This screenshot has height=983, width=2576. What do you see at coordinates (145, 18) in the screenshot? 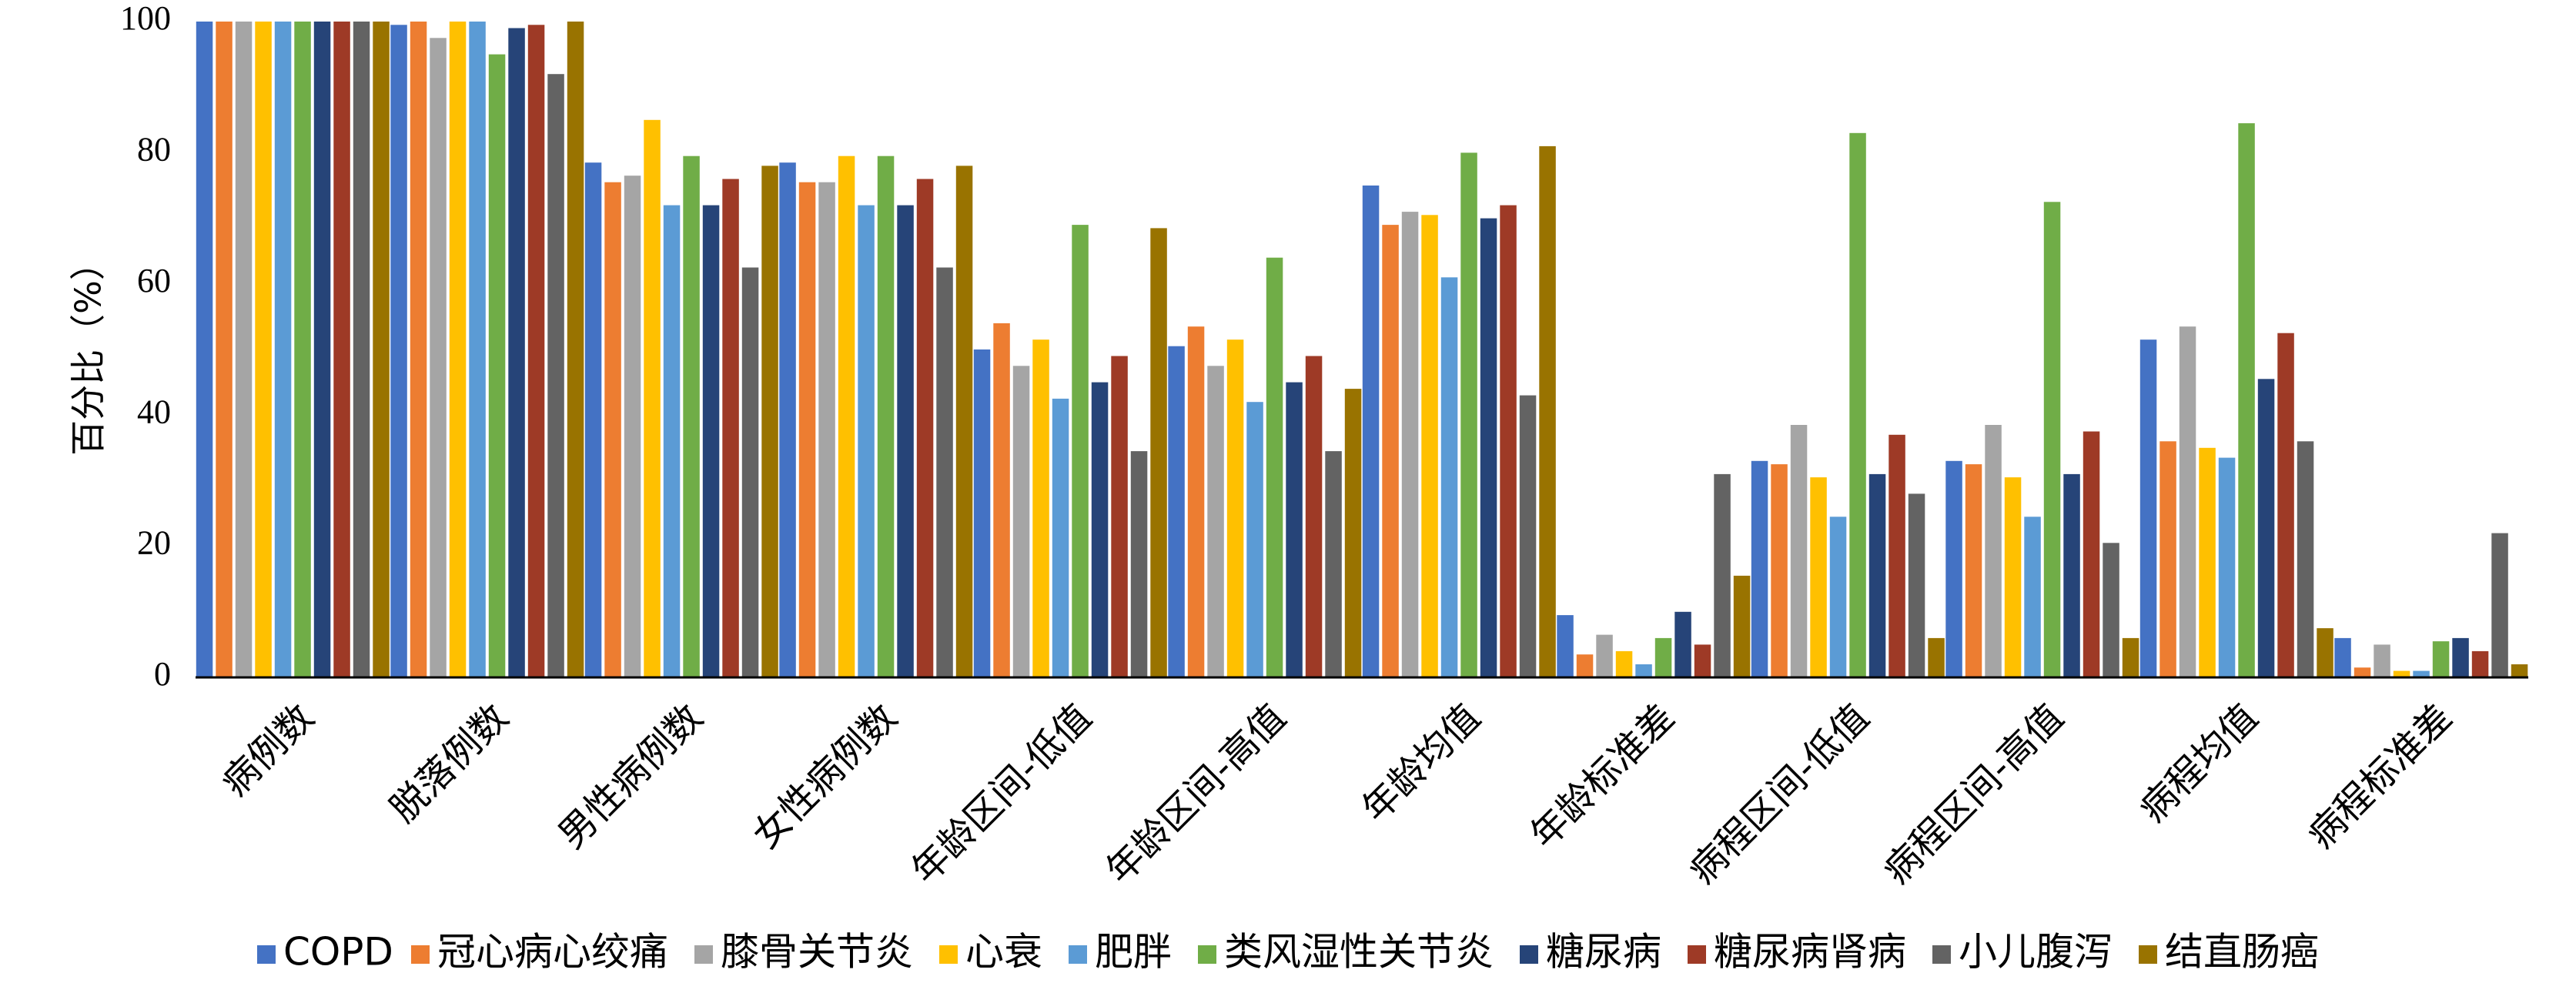
I see `y-tick-label: 100` at bounding box center [145, 18].